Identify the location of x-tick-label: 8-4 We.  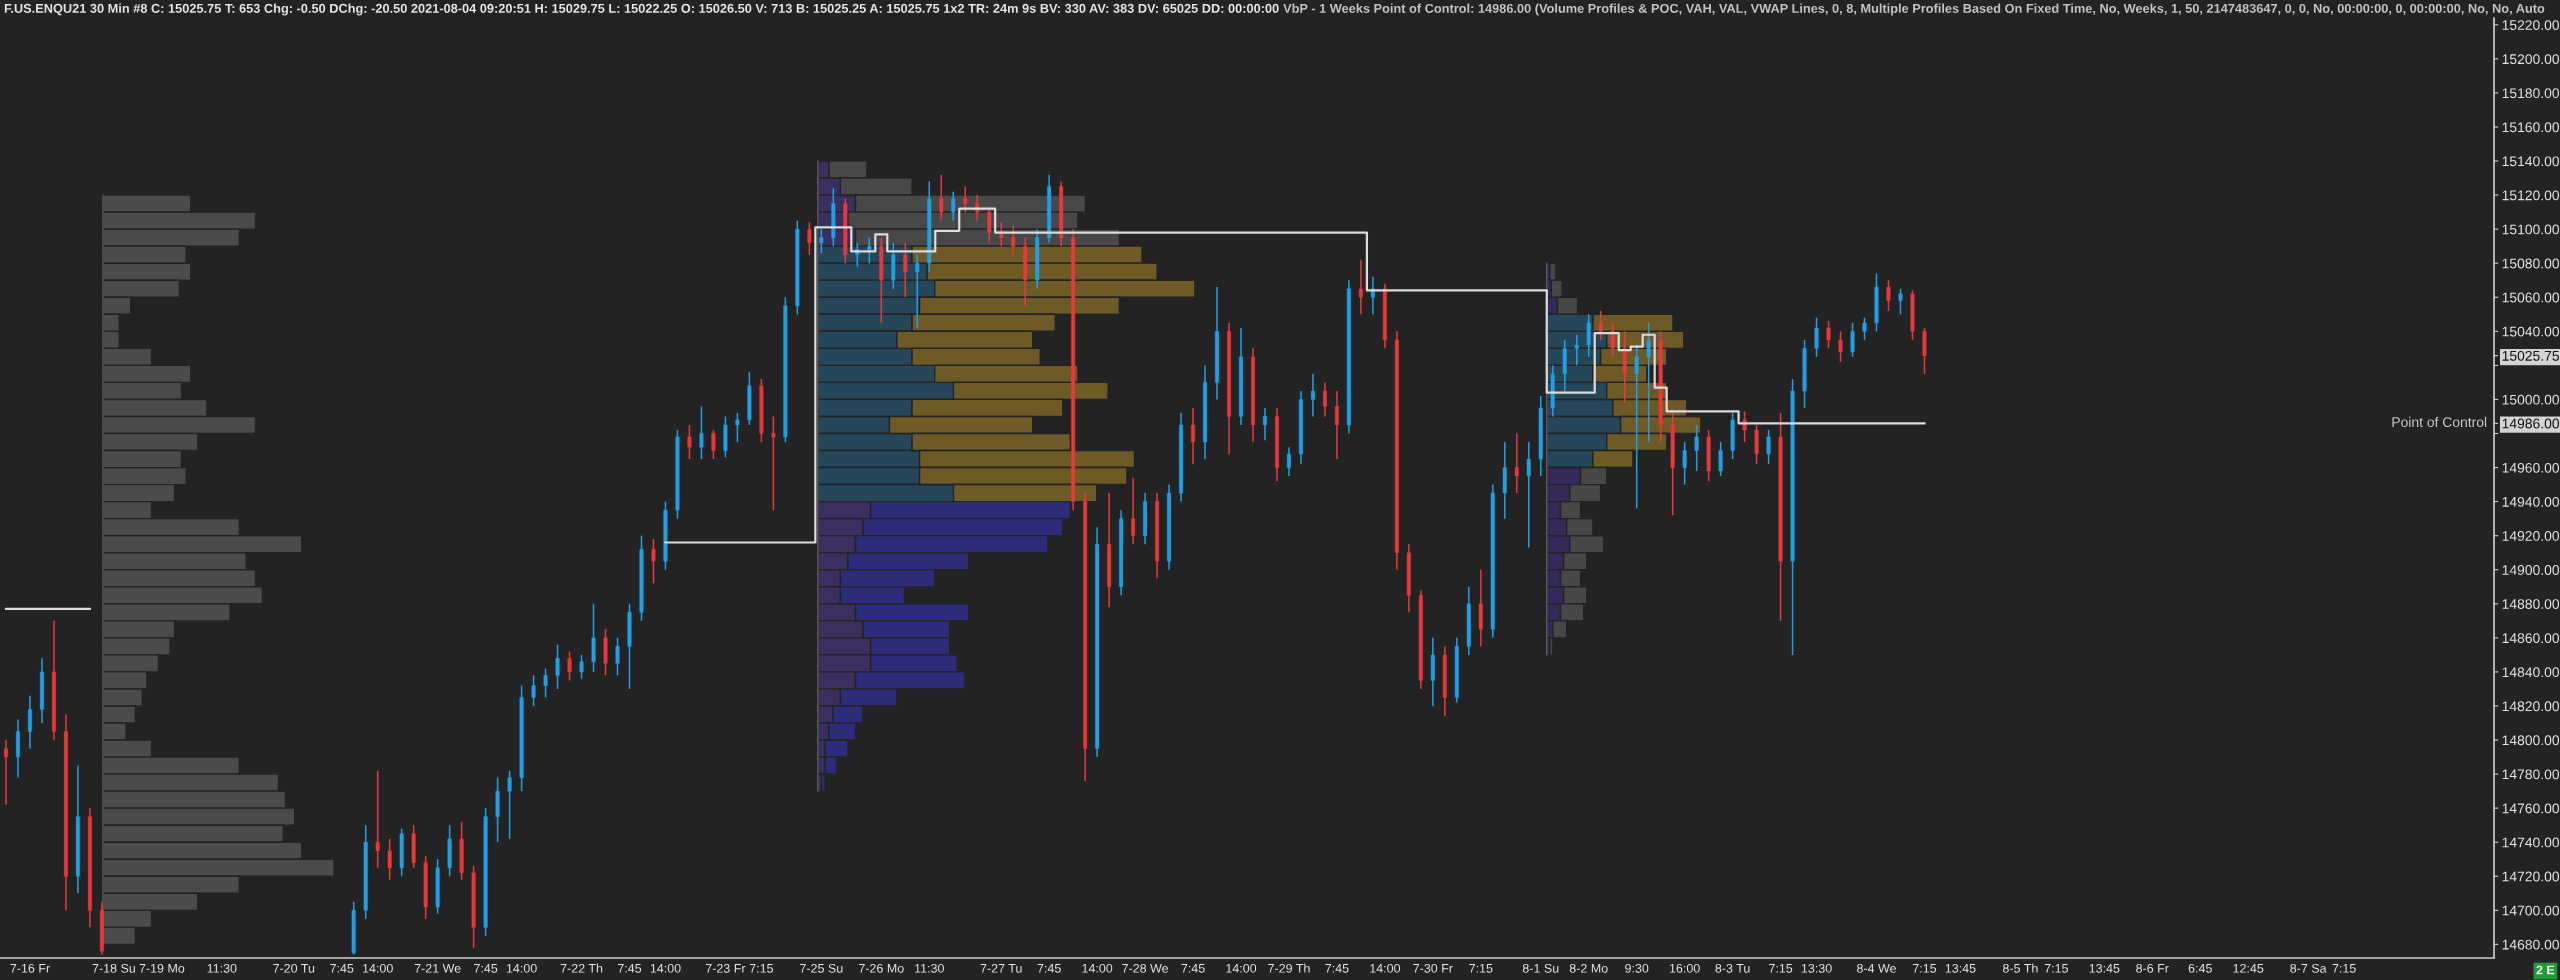
(1876, 968).